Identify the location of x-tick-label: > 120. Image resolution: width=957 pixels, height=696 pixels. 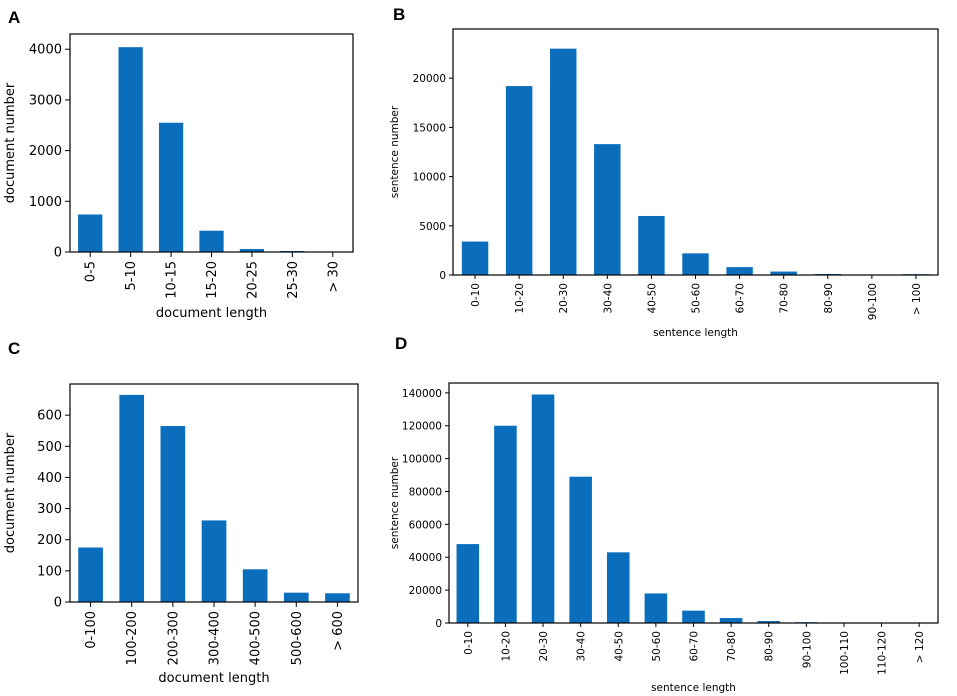
(920, 647).